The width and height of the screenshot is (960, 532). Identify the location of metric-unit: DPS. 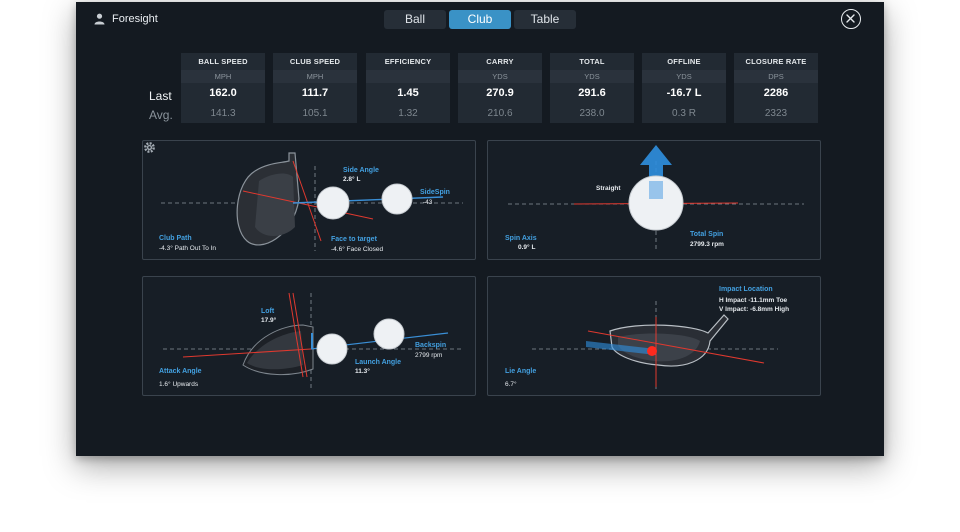
(776, 76).